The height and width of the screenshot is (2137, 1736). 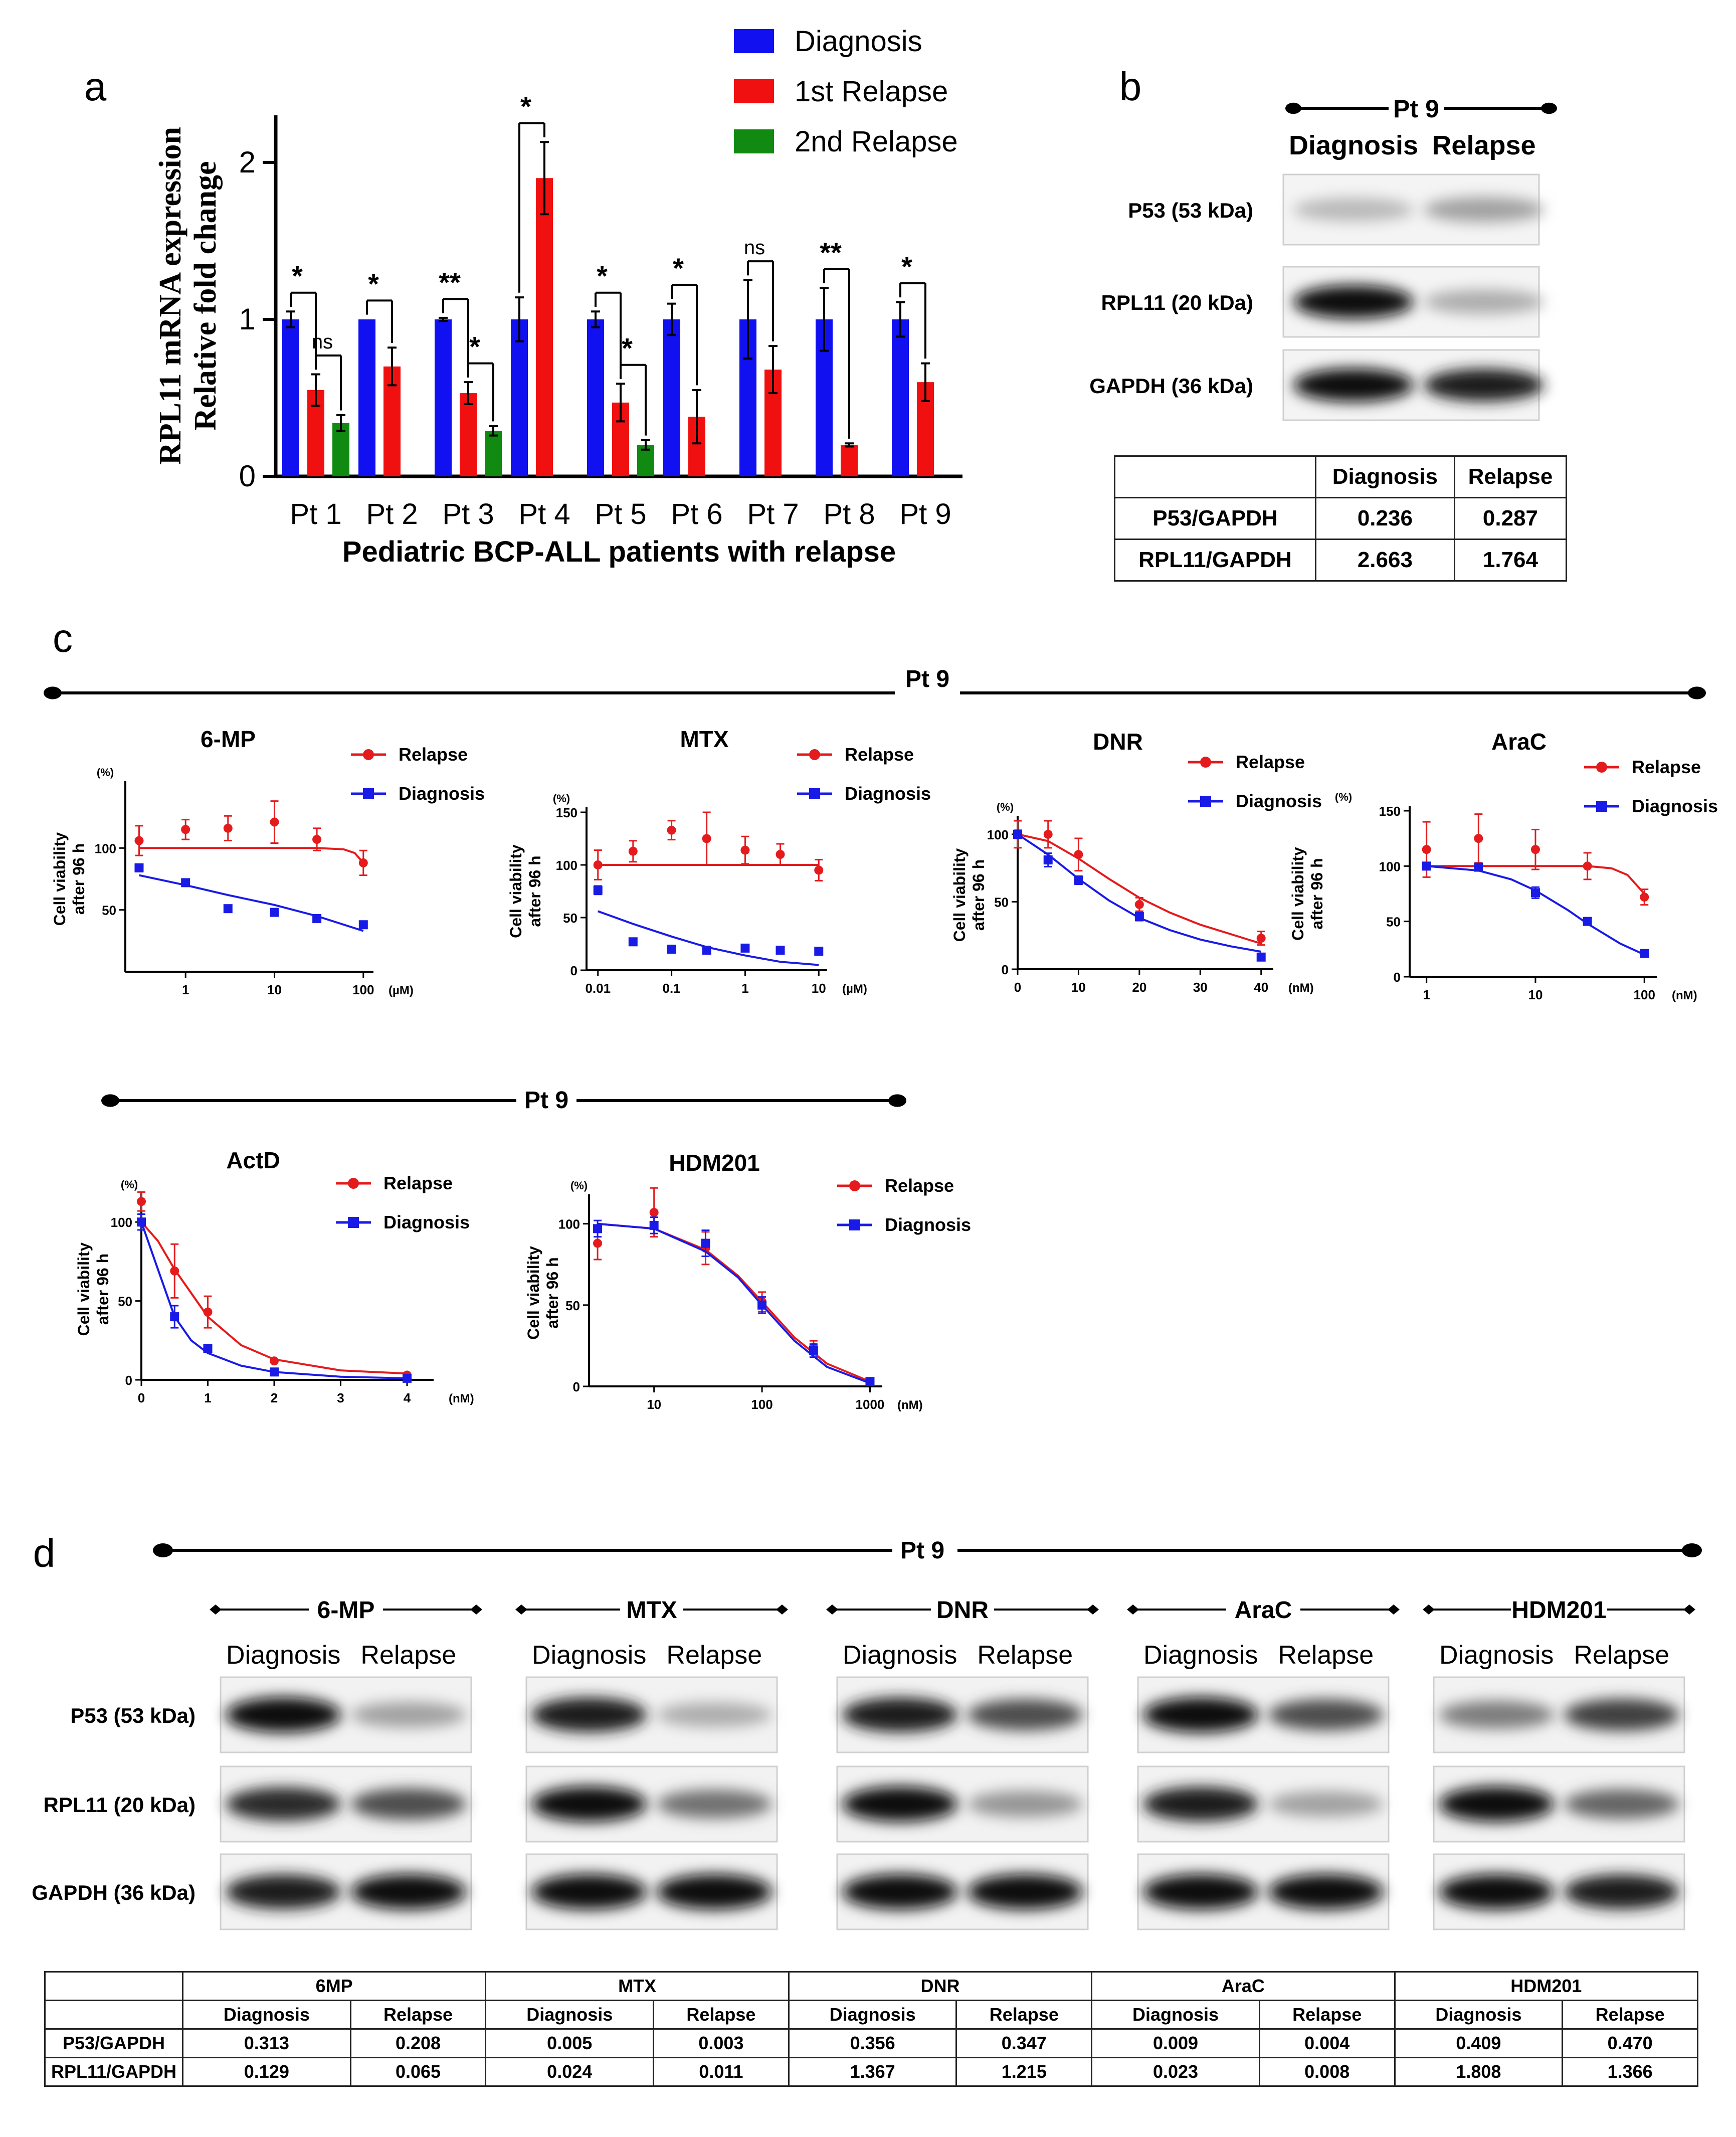 What do you see at coordinates (53, 692) in the screenshot?
I see `pt9-bracket-c-end-left` at bounding box center [53, 692].